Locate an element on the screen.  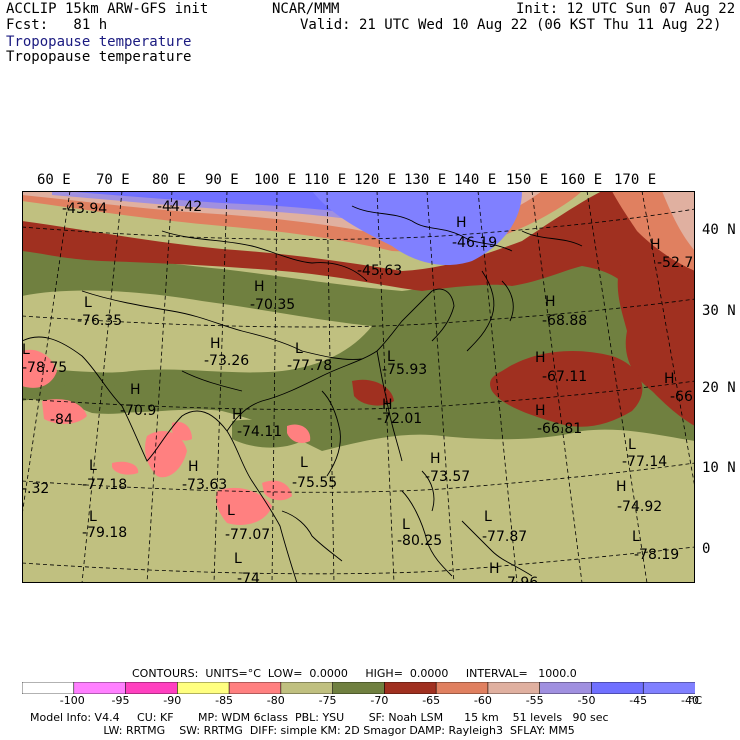
lon-label: 100 E is located at coordinates (275, 180).